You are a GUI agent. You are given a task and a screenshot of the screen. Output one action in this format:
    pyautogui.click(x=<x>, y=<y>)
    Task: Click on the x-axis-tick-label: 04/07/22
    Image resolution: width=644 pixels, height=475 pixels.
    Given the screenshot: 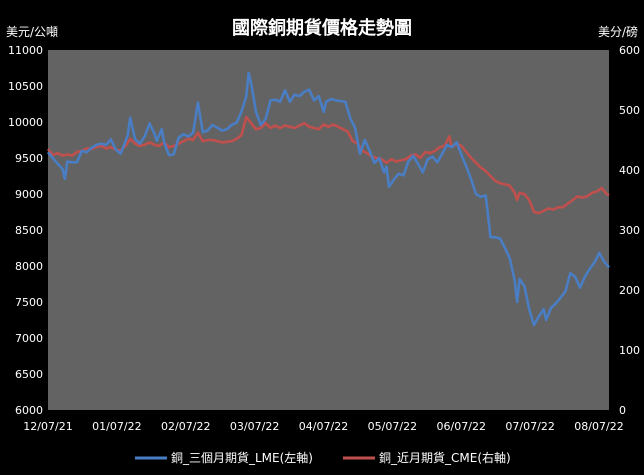 What is the action you would take?
    pyautogui.click(x=323, y=426)
    